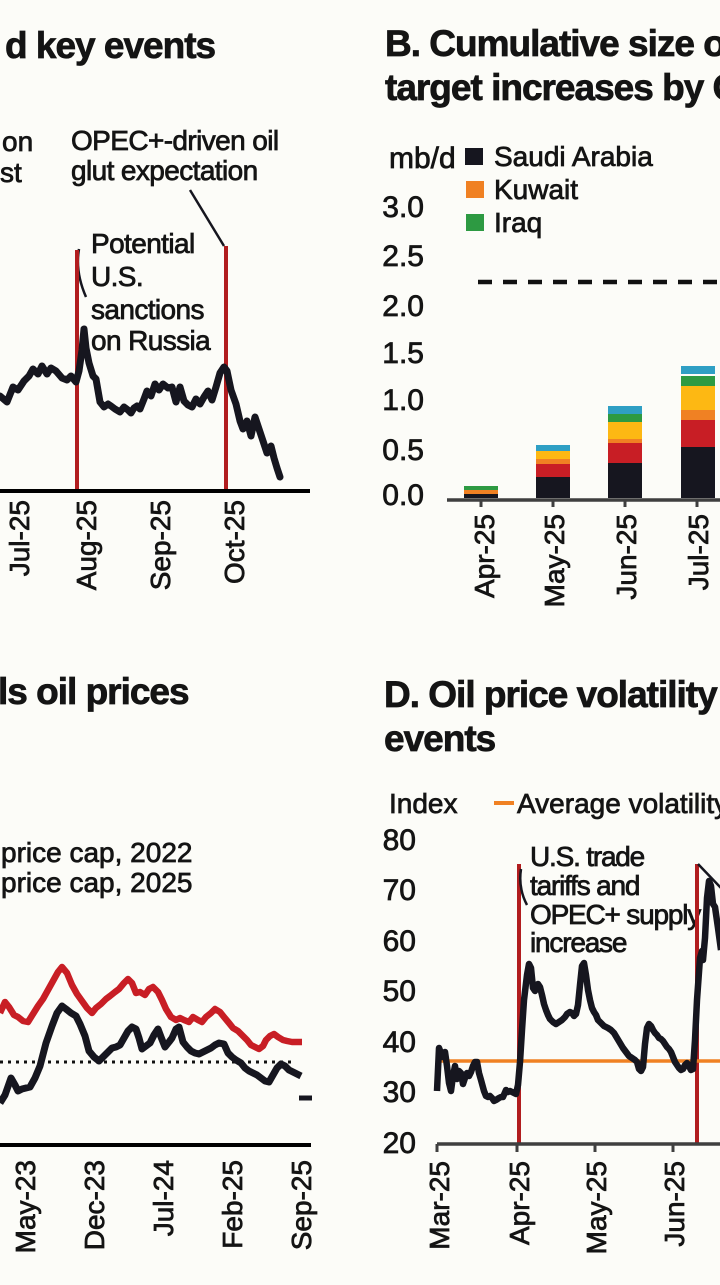 The image size is (720, 1285). I want to click on svg-text: sanctions, so click(147, 309).